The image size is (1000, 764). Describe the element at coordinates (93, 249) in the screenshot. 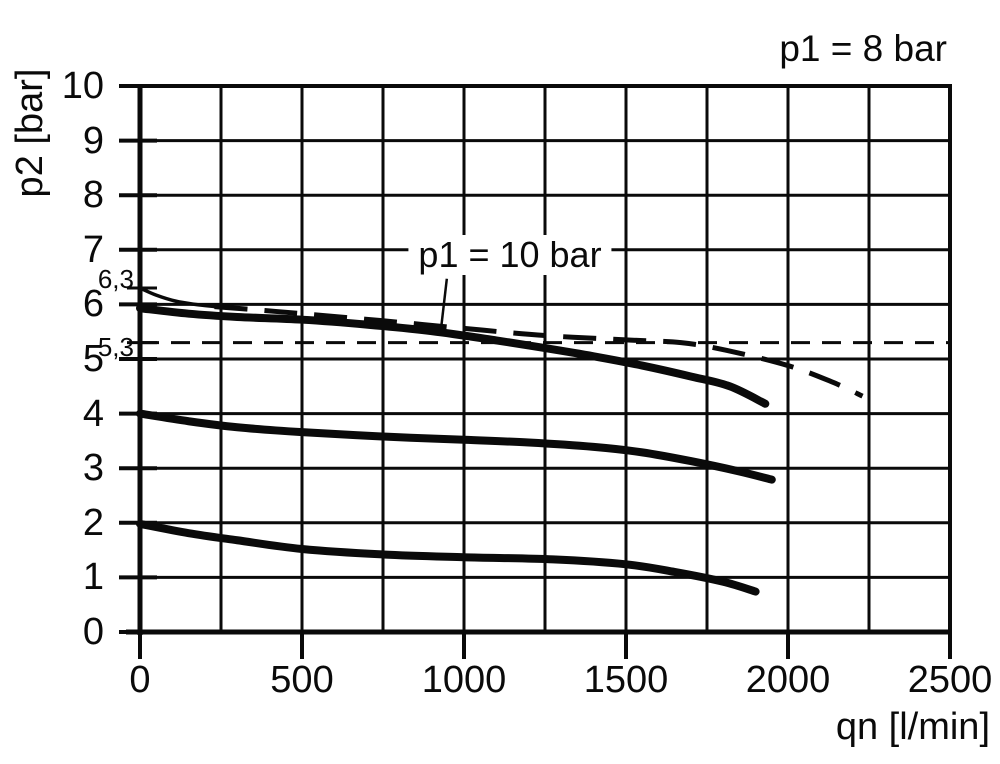

I see `y-tick-label: 7` at that location.